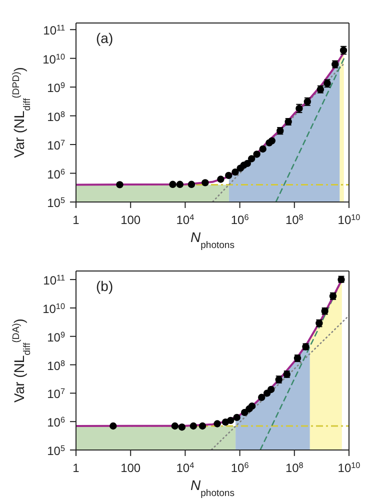 This screenshot has height=499, width=374. What do you see at coordinates (105, 38) in the screenshot?
I see `text: (a)` at bounding box center [105, 38].